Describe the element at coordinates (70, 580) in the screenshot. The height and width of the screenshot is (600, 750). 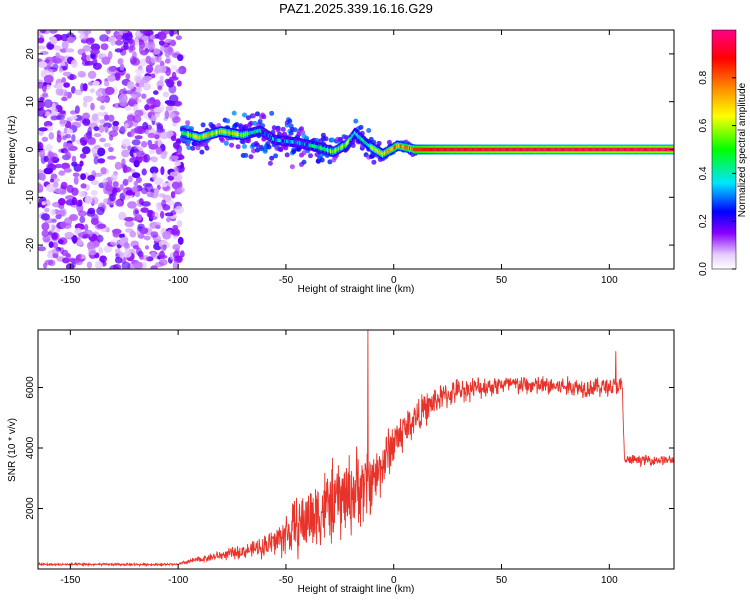
I see `x-tick-label: -150` at that location.